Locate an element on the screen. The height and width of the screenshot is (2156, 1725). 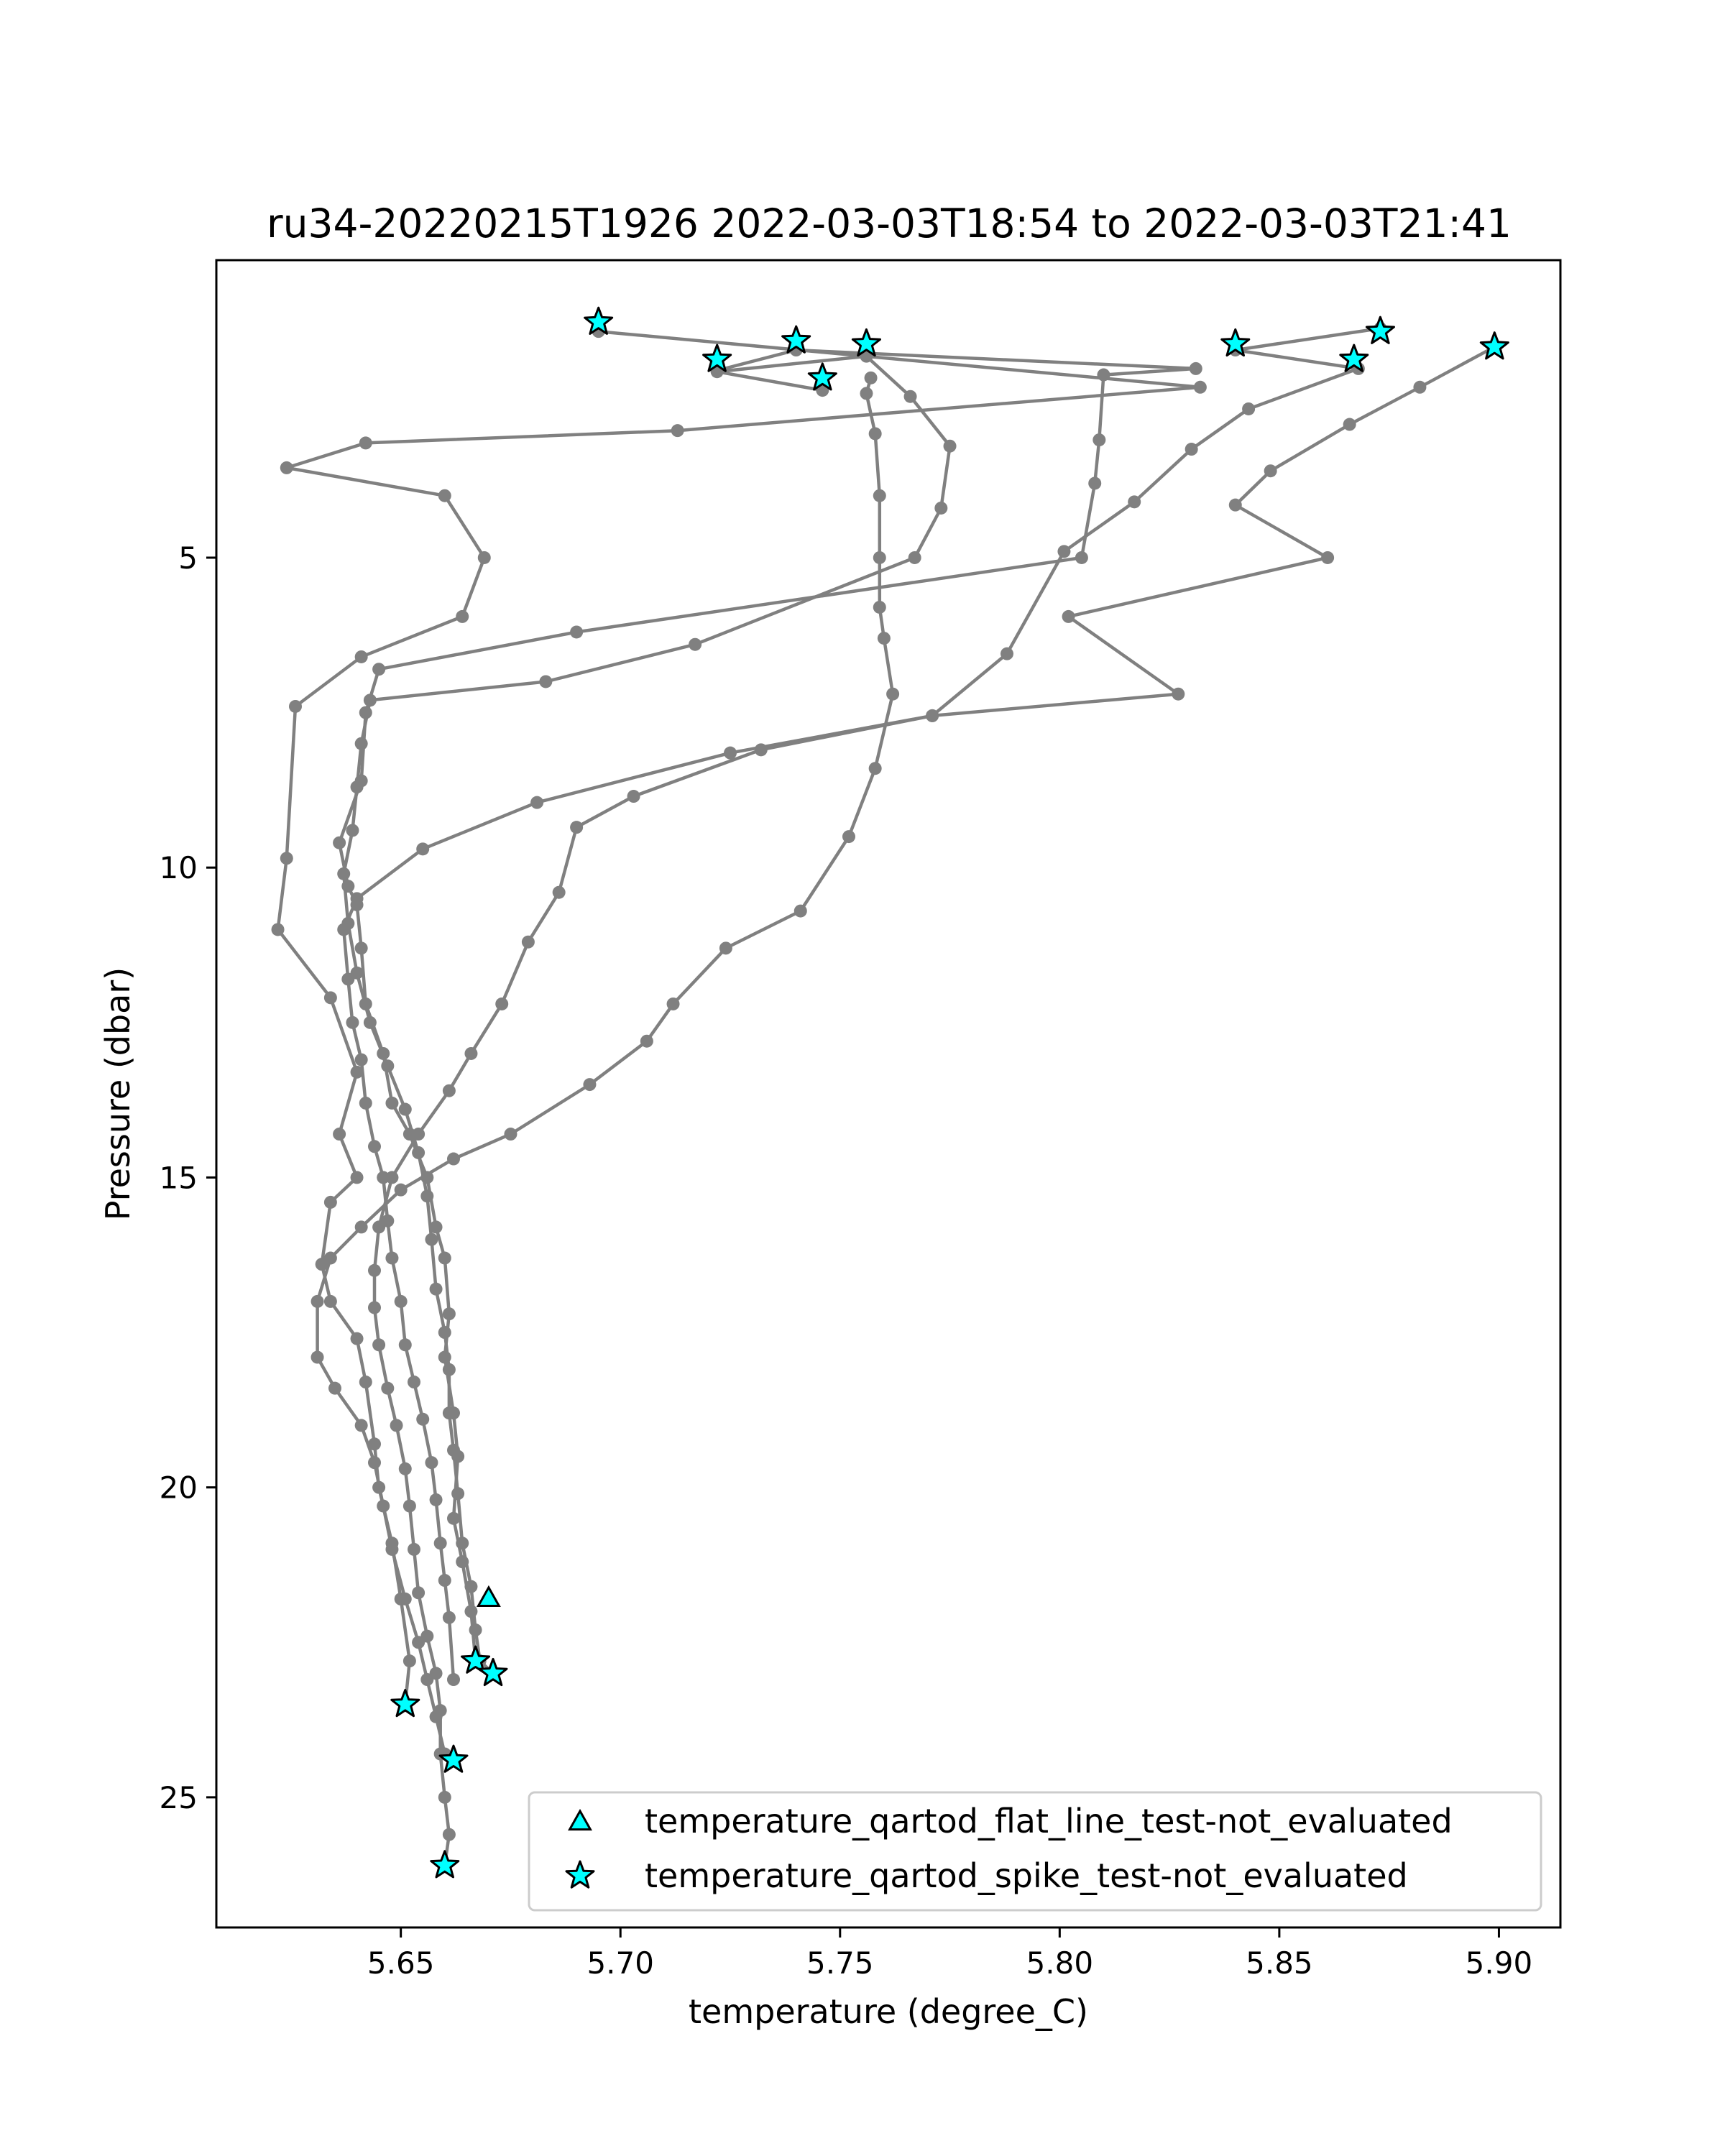
legend-triangle-marker is located at coordinates (580, 1819).